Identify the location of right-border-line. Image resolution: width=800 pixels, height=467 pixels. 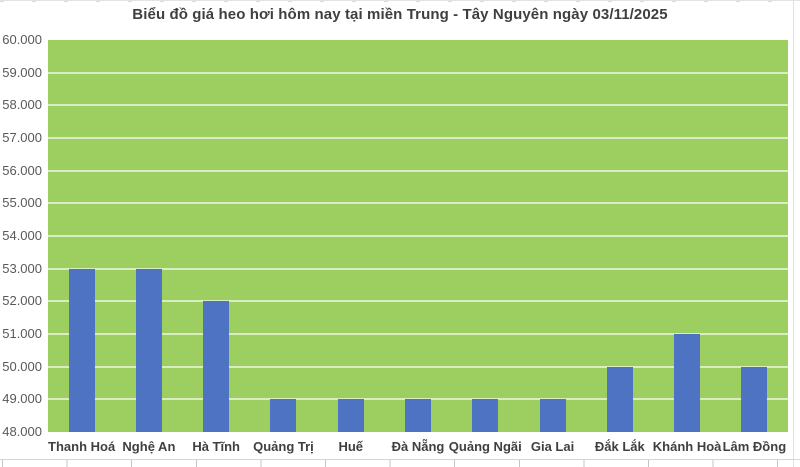
(793, 233).